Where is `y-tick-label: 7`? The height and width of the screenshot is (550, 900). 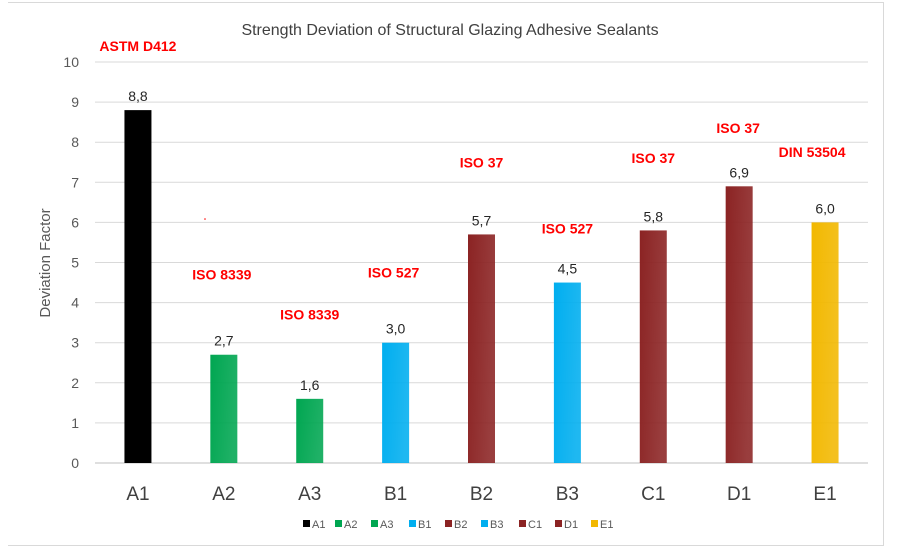 y-tick-label: 7 is located at coordinates (75, 182).